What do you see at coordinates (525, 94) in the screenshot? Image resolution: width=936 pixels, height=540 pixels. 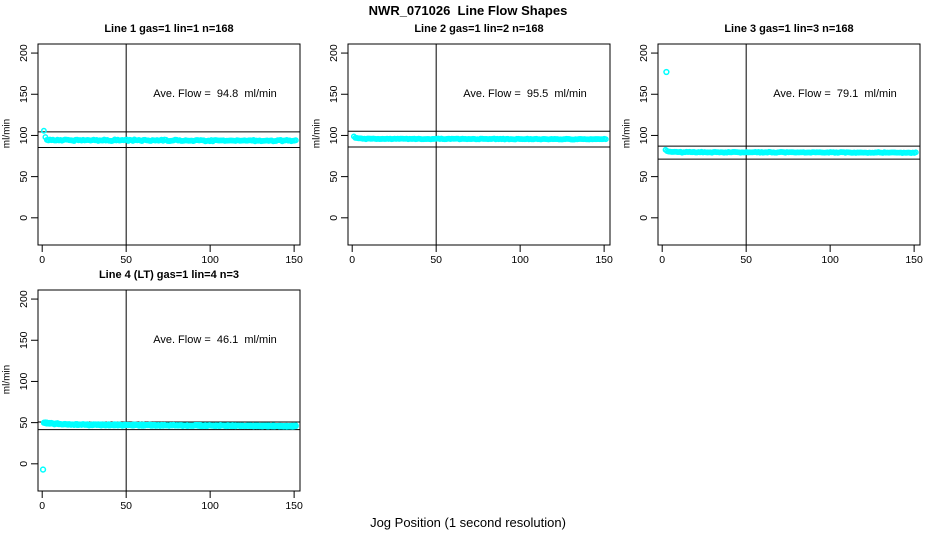 I see `ave-flow-annotation: Ave. Flow = 95.5 ml/min` at bounding box center [525, 94].